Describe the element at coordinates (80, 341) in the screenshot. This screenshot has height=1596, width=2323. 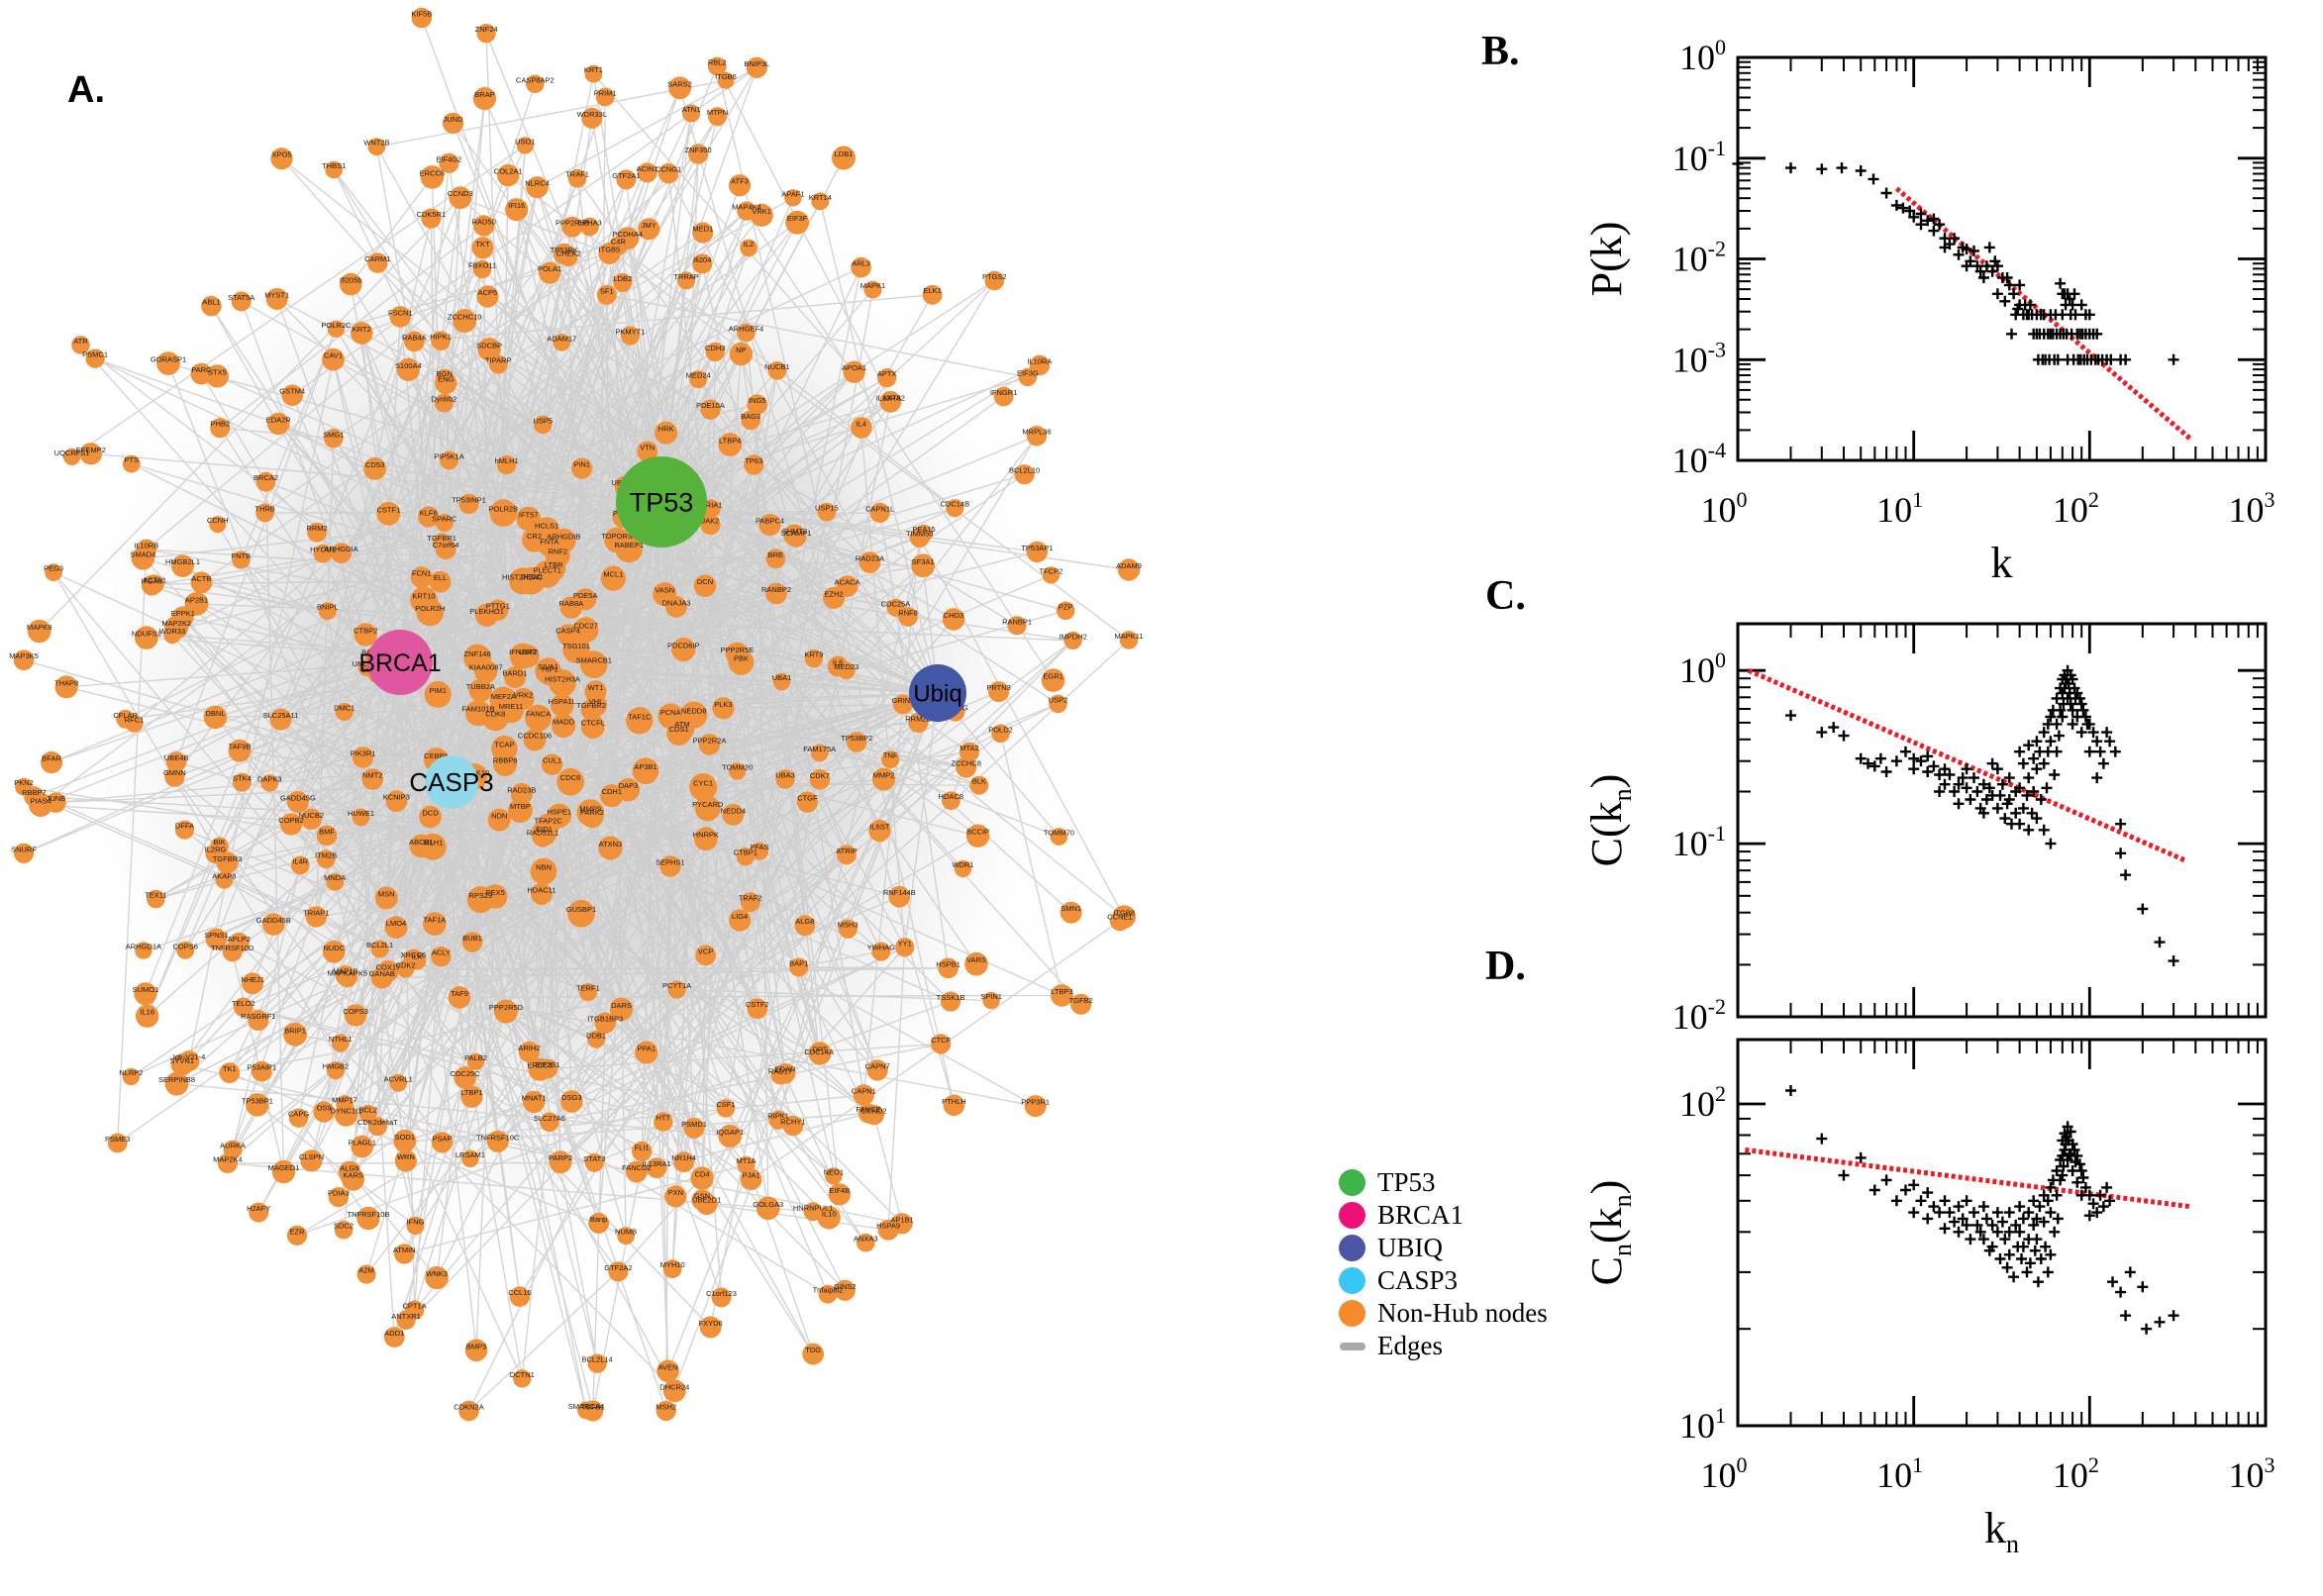
I see `svg-text: ATR` at that location.